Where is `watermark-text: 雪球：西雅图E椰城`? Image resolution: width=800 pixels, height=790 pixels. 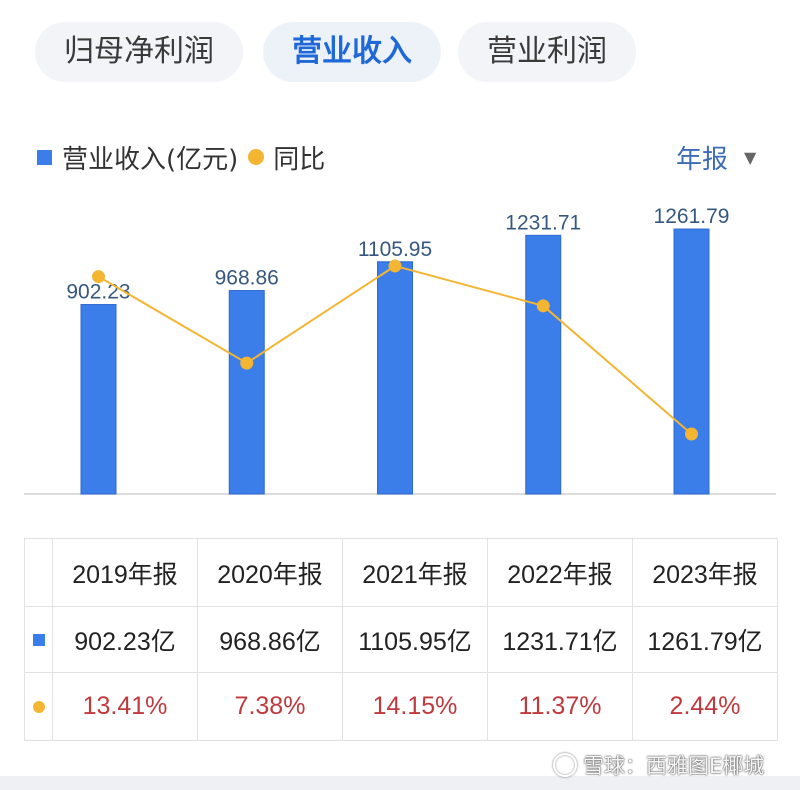
watermark-text: 雪球：西雅图E椰城 is located at coordinates (674, 766).